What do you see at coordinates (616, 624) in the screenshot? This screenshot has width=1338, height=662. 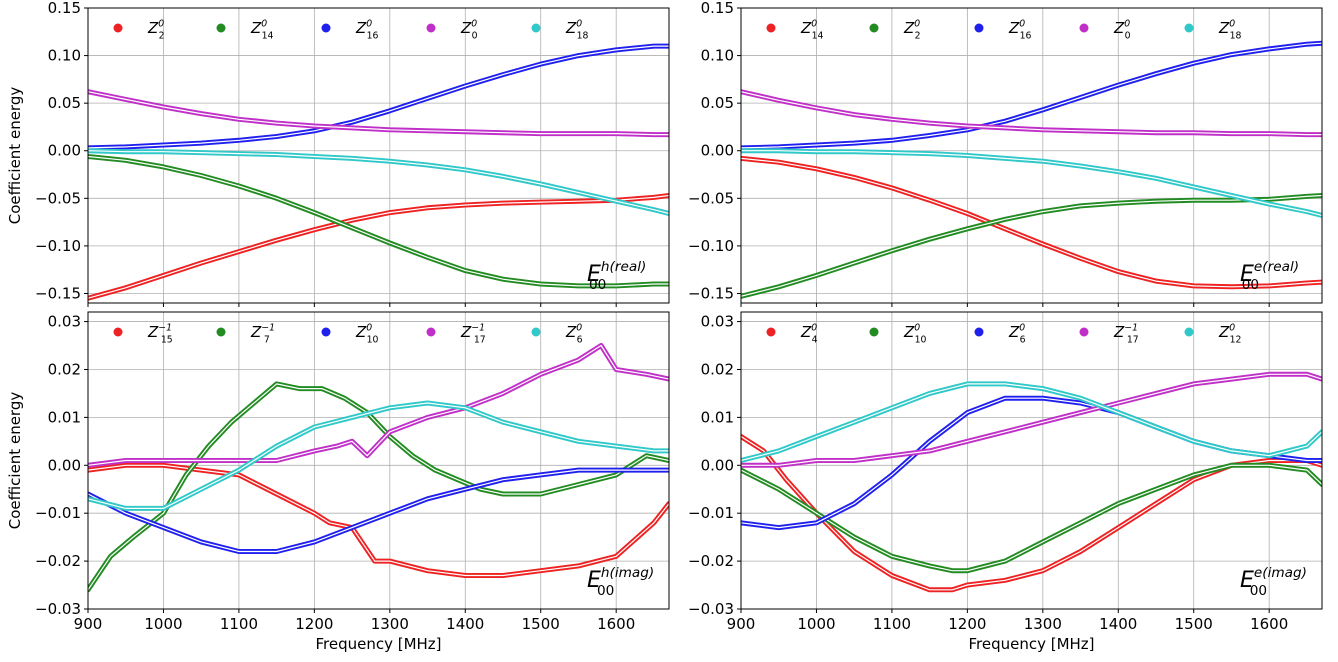 I see `x-tick-label: 1600` at bounding box center [616, 624].